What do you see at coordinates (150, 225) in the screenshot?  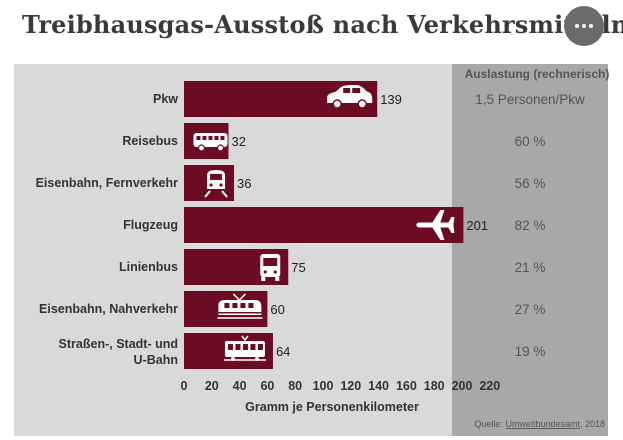 I see `category-label: Flugzeug` at bounding box center [150, 225].